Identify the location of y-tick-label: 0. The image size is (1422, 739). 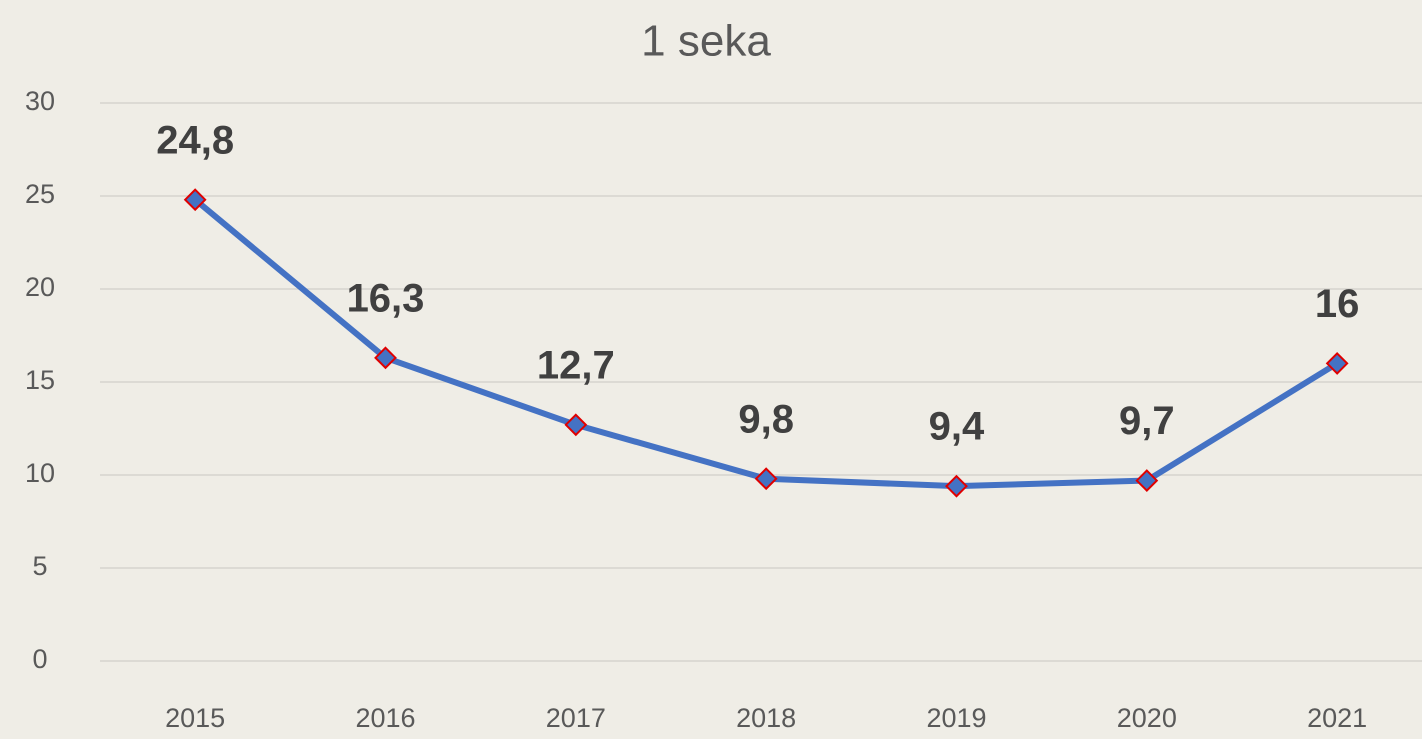
(39, 659).